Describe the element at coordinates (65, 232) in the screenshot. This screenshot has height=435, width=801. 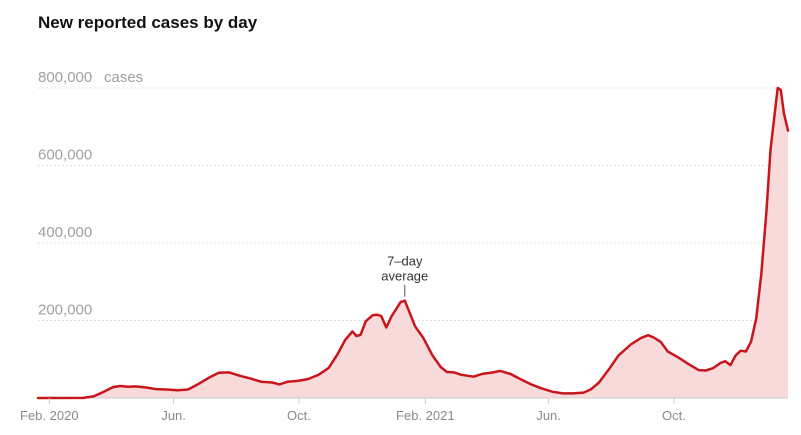
I see `y-tick-label: 400,000` at that location.